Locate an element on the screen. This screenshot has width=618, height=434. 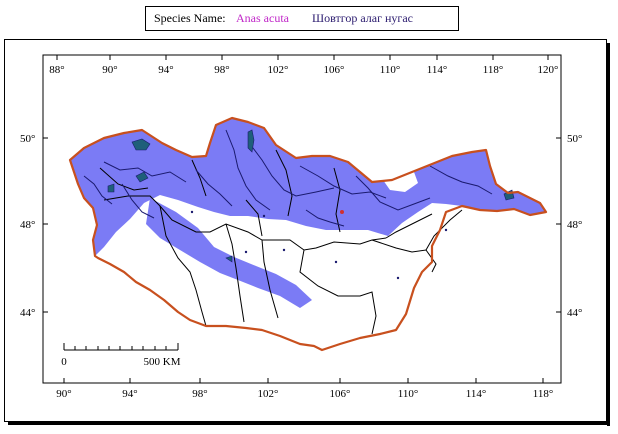
range-southern-spur is located at coordinates (229, 253).